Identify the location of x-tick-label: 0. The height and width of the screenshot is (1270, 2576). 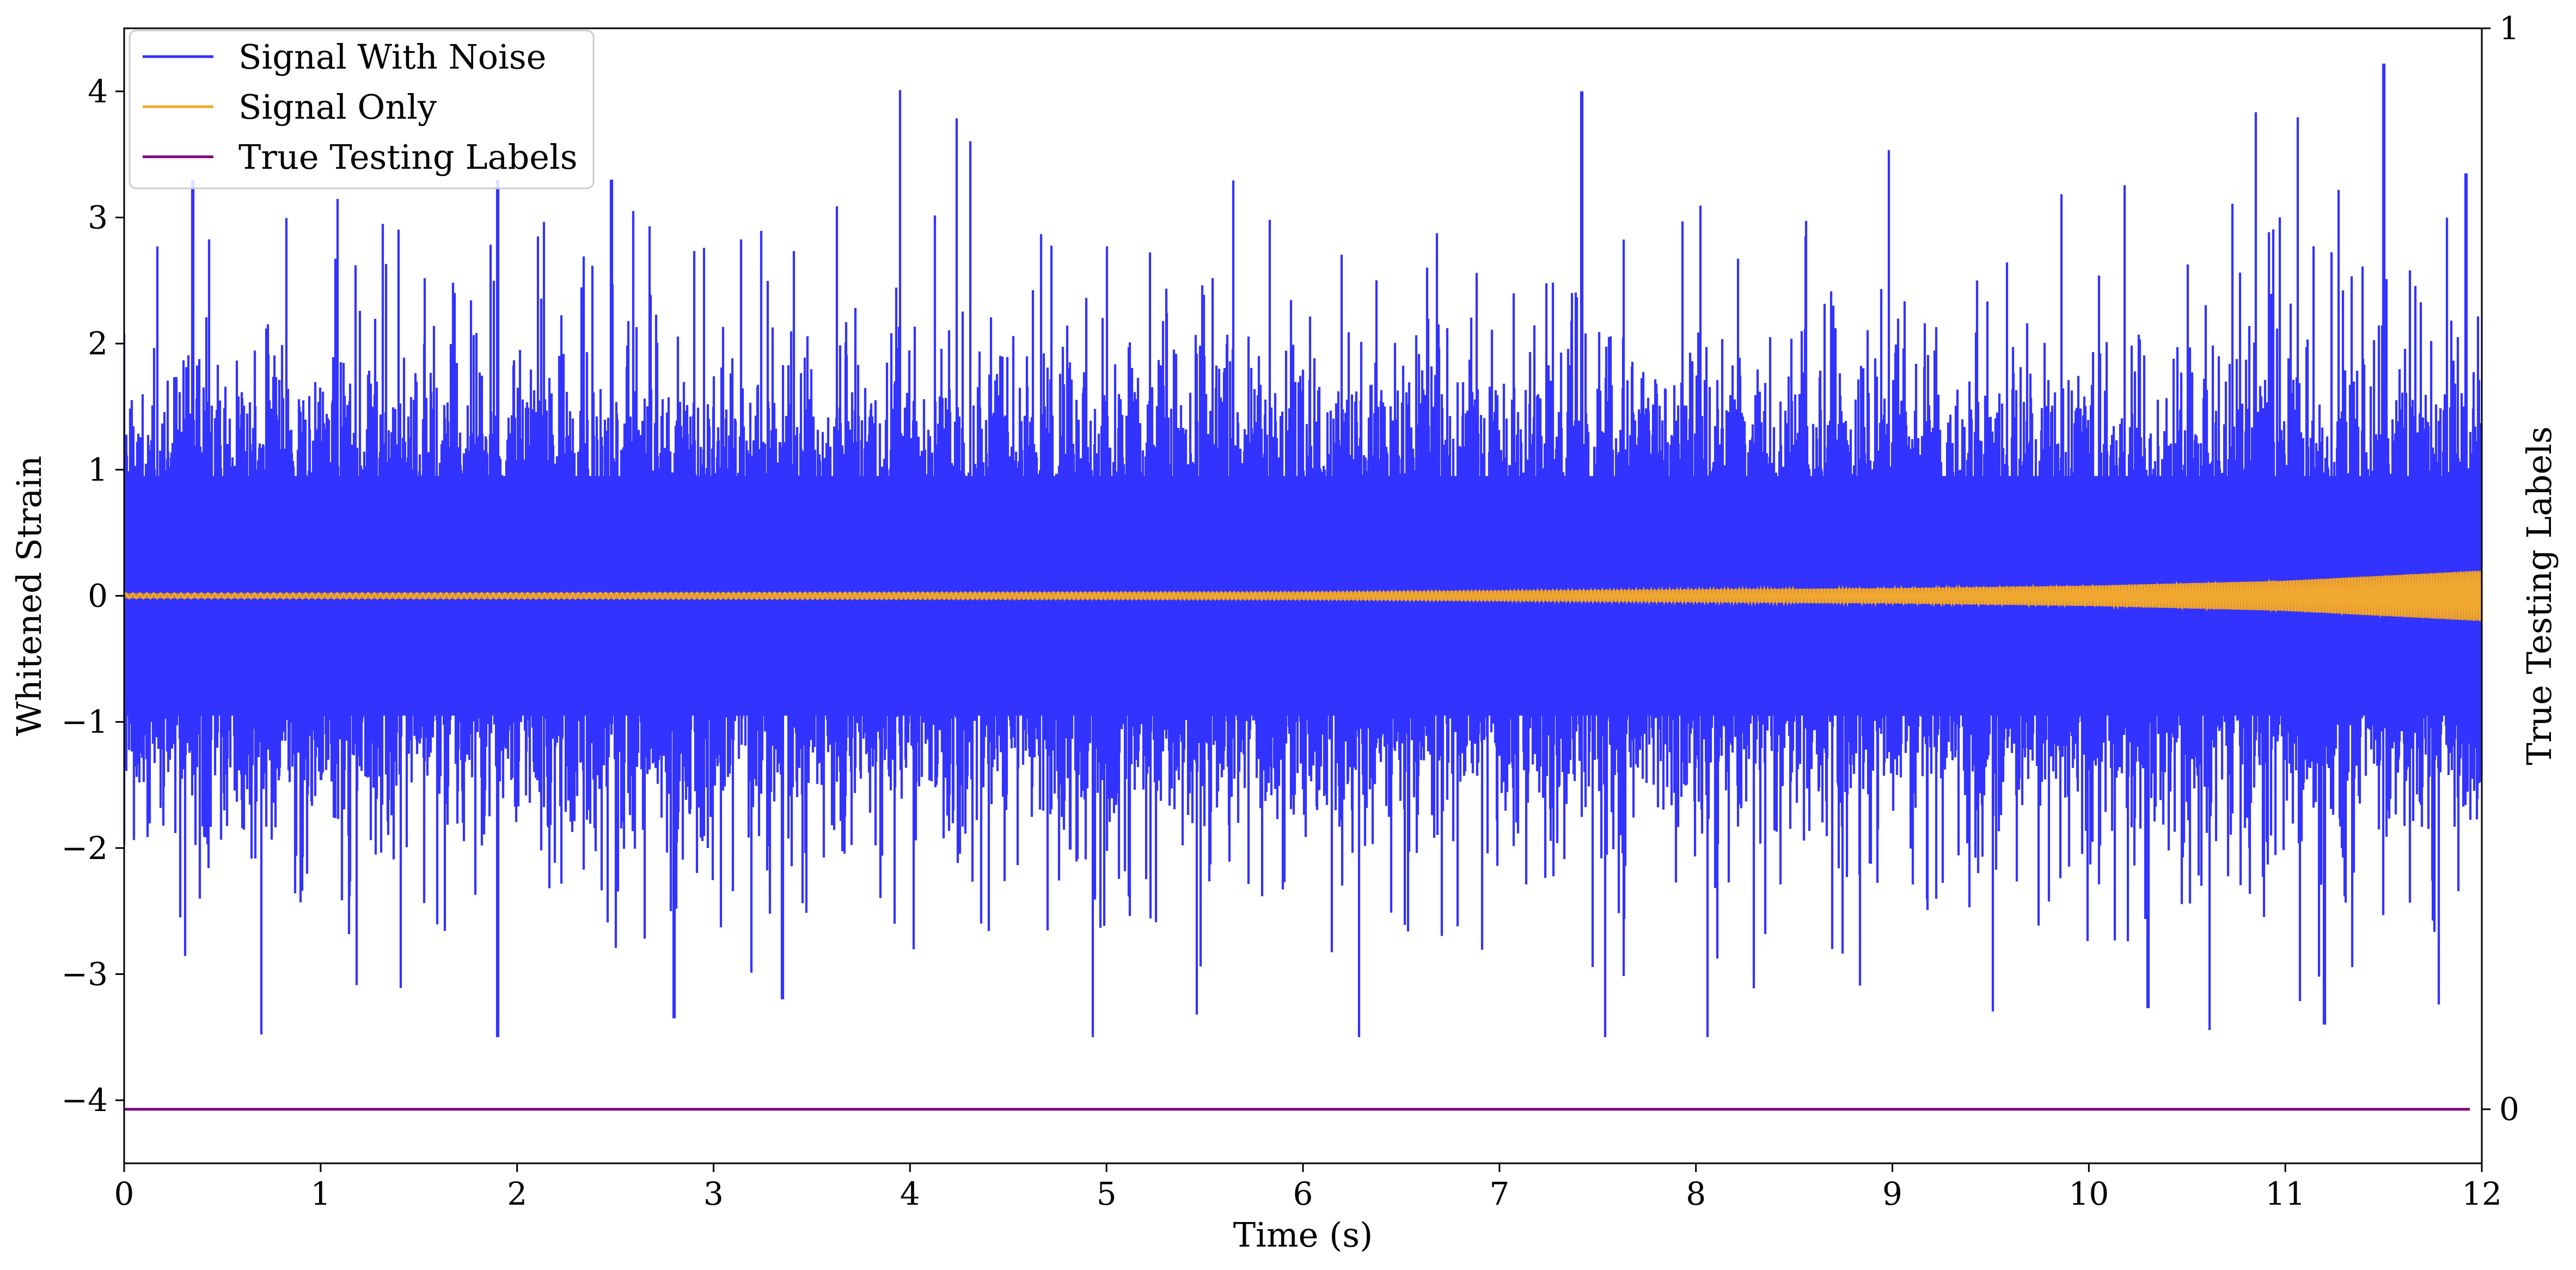
(124, 1193).